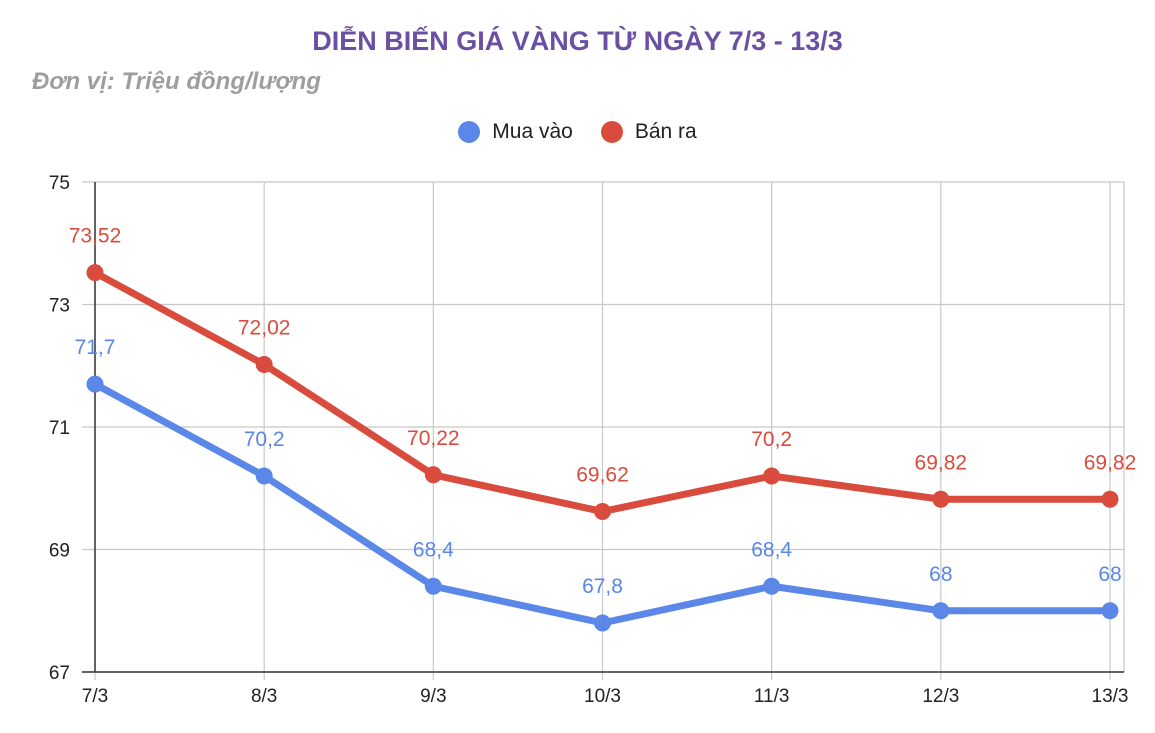 The height and width of the screenshot is (733, 1155). I want to click on x-tick-label: 10/3, so click(602, 696).